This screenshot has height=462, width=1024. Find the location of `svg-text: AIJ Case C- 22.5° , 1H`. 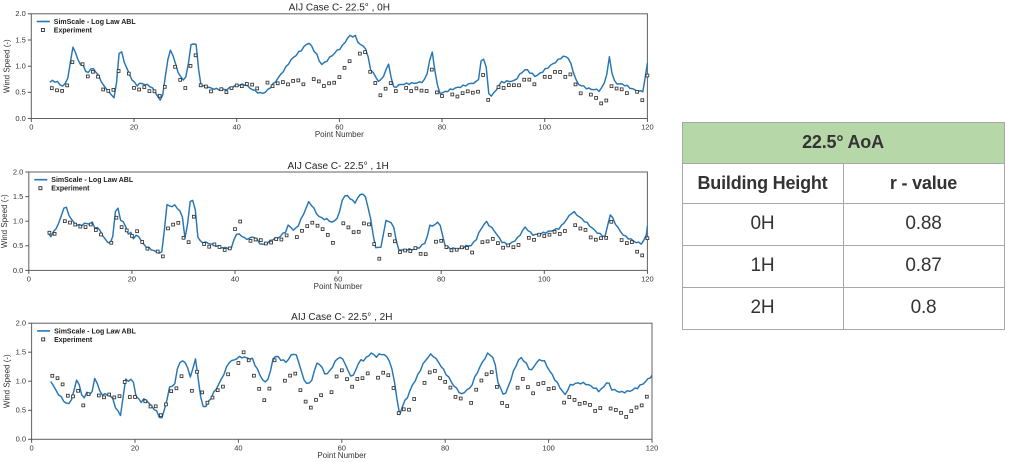

svg-text: AIJ Case C- 22.5° , 1H is located at coordinates (337, 166).